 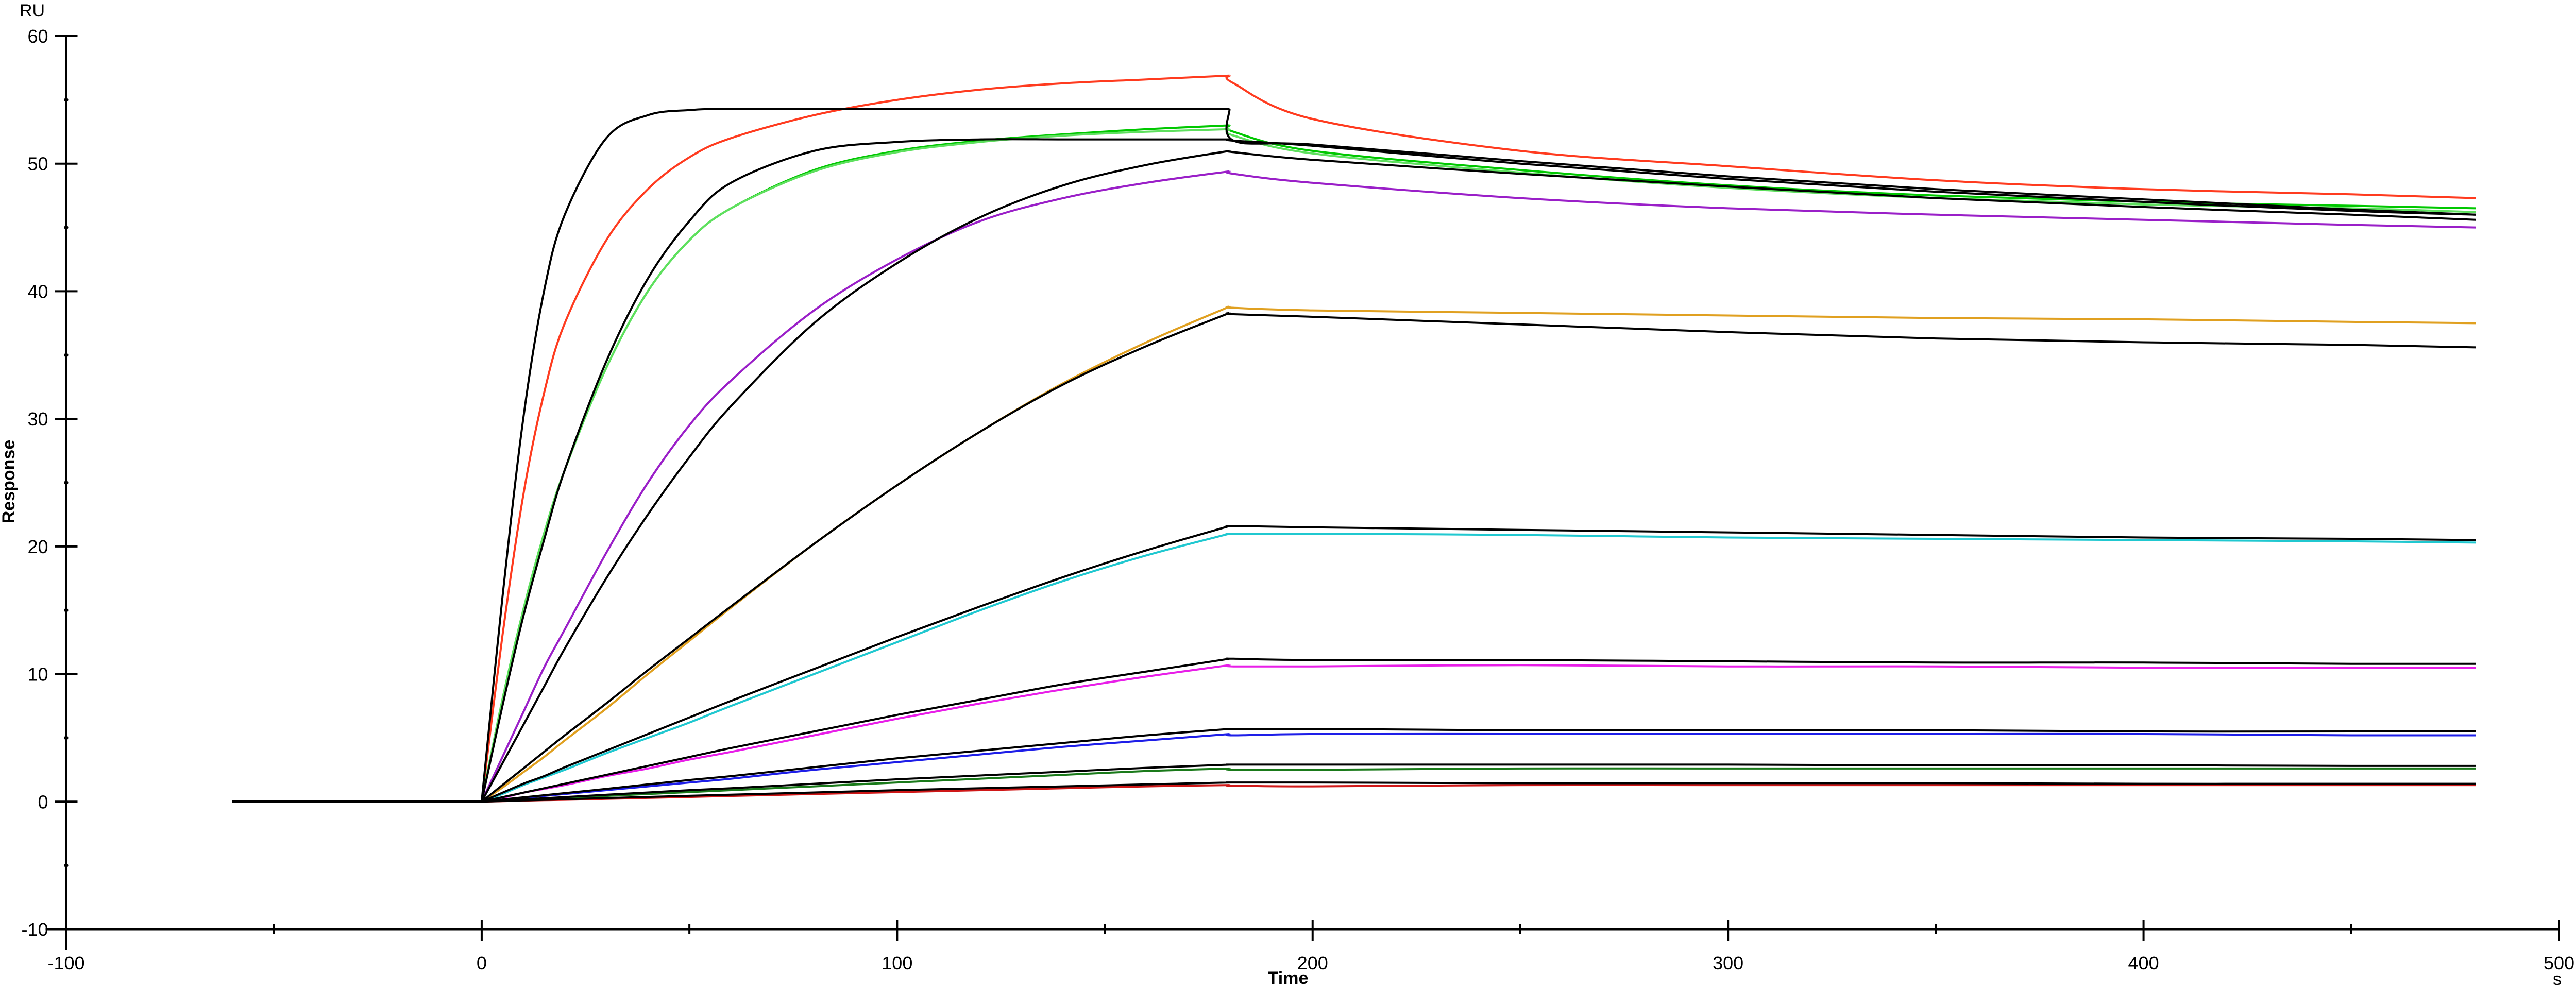 I want to click on x-unit-label: s, so click(x=2557, y=979).